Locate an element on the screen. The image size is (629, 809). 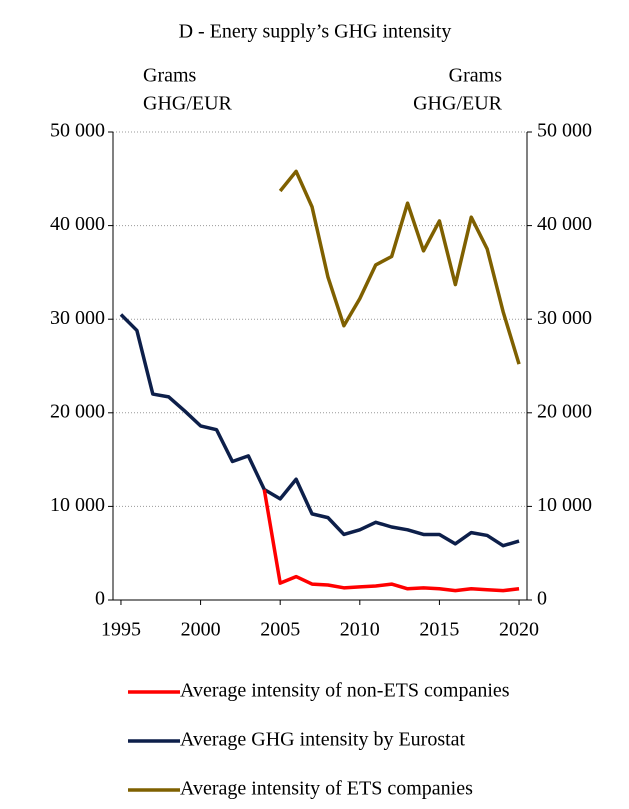
x-tick-label: 2005 is located at coordinates (280, 630).